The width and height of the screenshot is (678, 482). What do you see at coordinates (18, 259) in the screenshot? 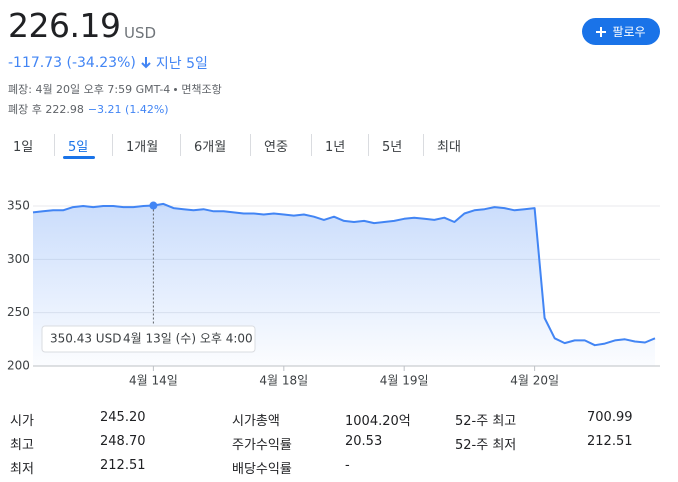
I see `y-tick-label: 300` at bounding box center [18, 259].